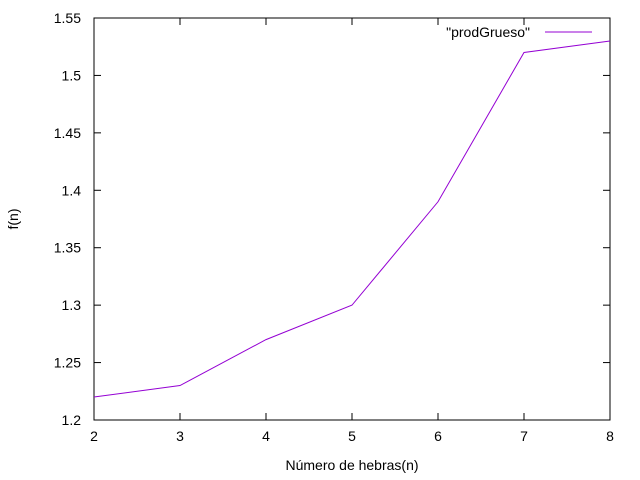  I want to click on x-tick-label: 5, so click(352, 436).